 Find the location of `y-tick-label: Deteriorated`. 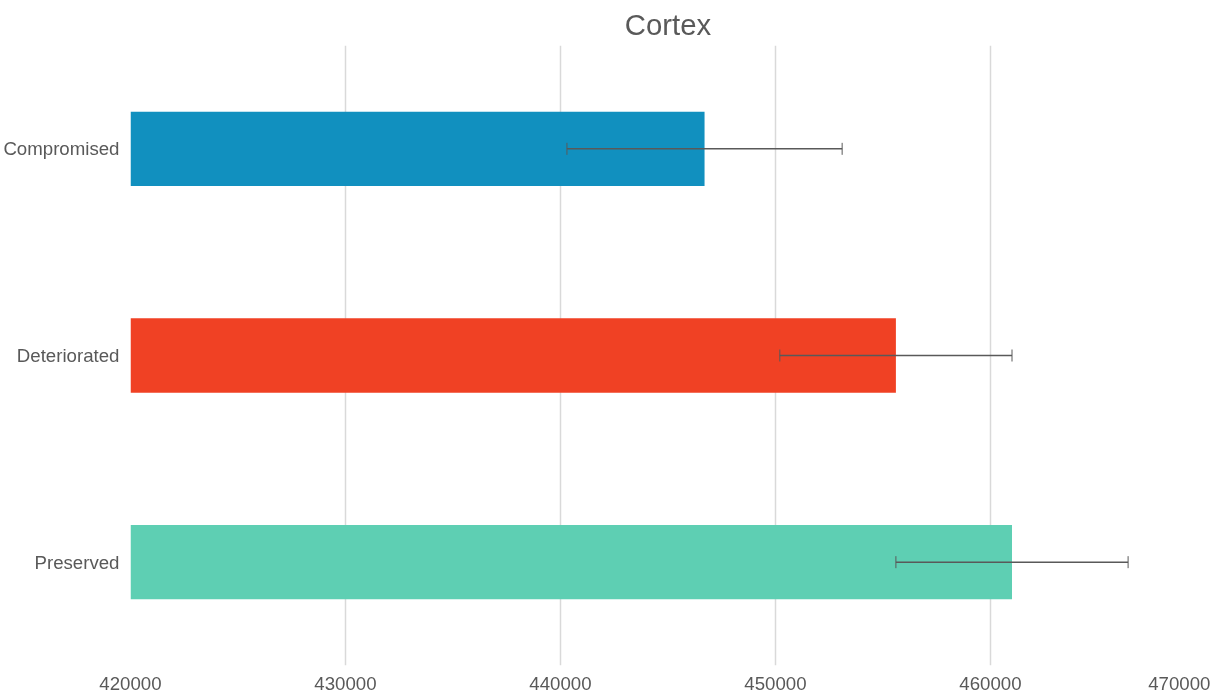

y-tick-label: Deteriorated is located at coordinates (68, 355).